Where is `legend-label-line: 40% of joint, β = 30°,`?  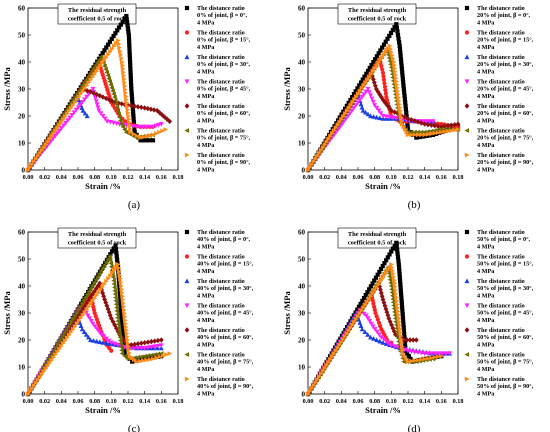
legend-label-line: 40% of joint, β = 30°, is located at coordinates (225, 288).